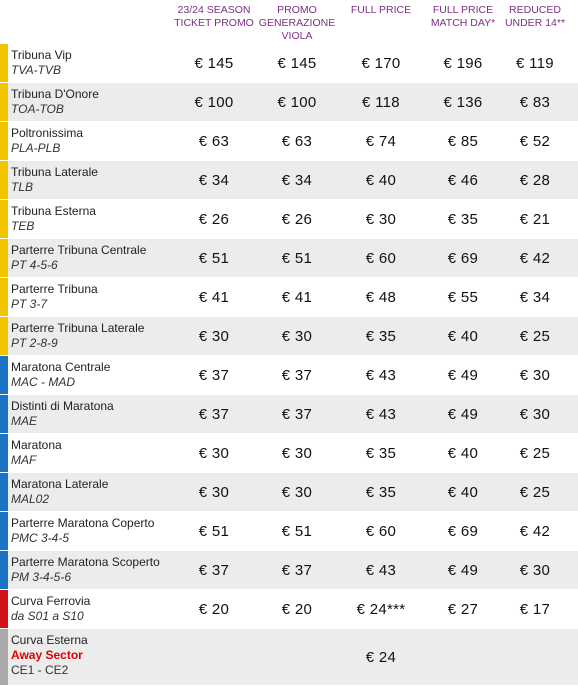  Describe the element at coordinates (381, 297) in the screenshot. I see `price-cell: € 48` at that location.